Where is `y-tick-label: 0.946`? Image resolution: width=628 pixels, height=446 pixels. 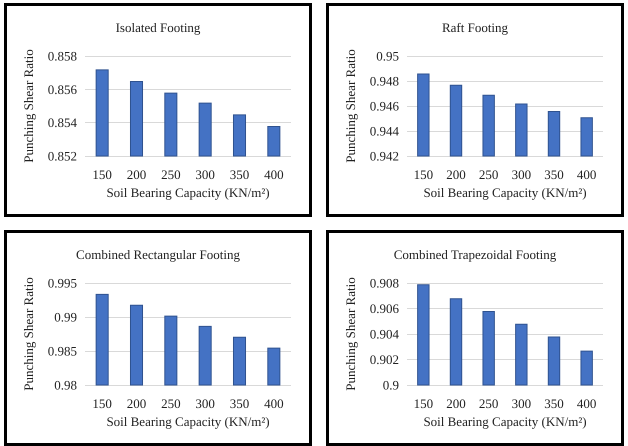
y-tick-label: 0.946 is located at coordinates (385, 106).